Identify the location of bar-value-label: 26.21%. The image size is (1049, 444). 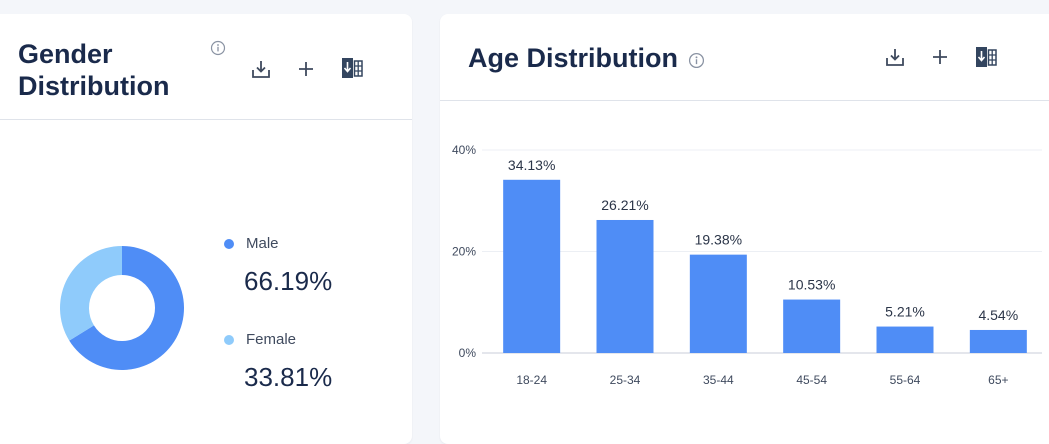
(624, 205).